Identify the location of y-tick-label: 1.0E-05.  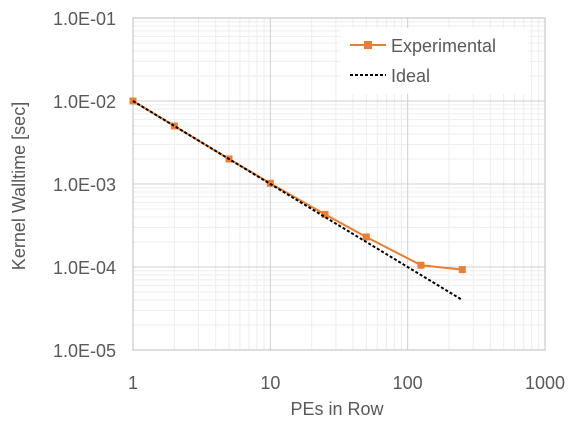
(84, 351).